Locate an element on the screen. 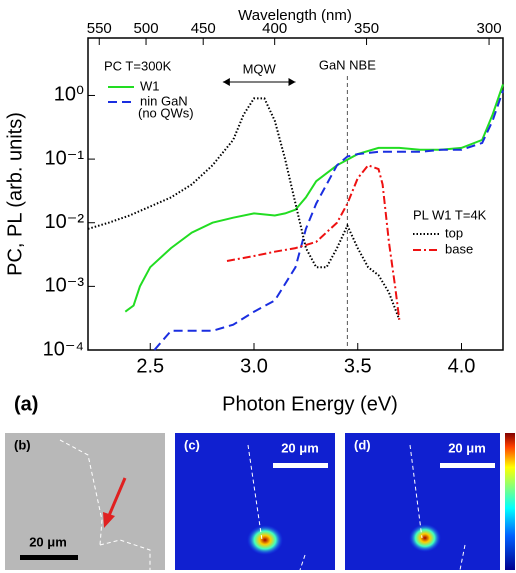 The height and width of the screenshot is (573, 516). legend-label: nin GaN is located at coordinates (164, 100).